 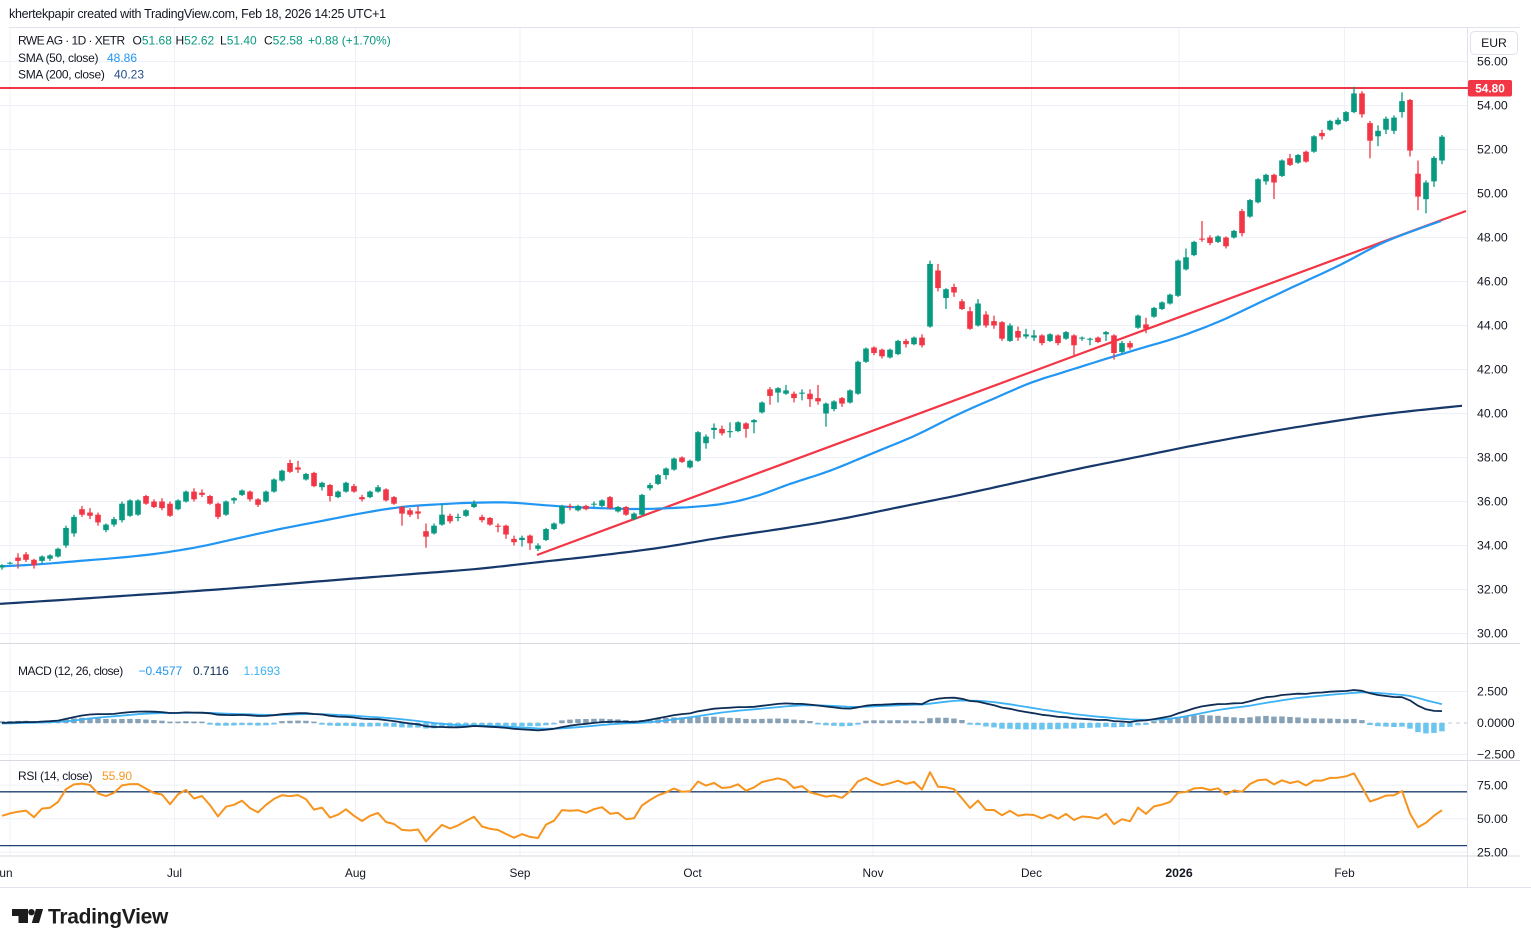 What do you see at coordinates (1496, 723) in the screenshot?
I see `svg-text: 0.0000` at bounding box center [1496, 723].